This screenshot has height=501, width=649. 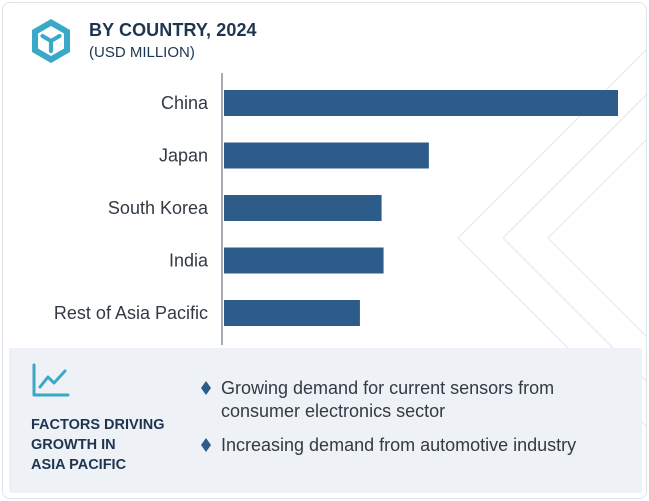 I want to click on factors-title-line: GROWTH IN, so click(x=73, y=445).